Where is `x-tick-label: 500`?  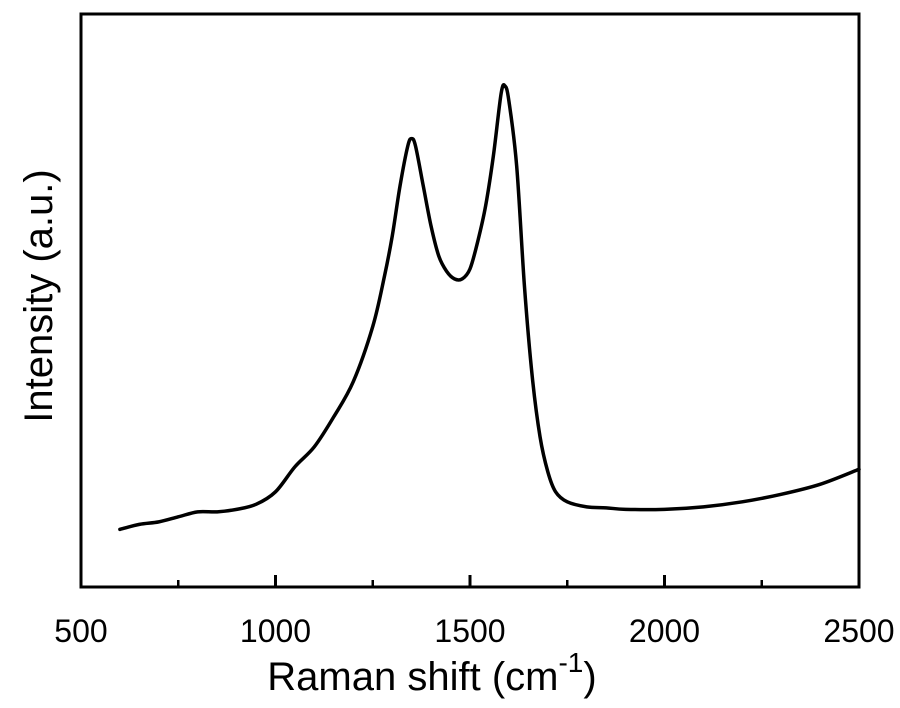 x-tick-label: 500 is located at coordinates (80, 631).